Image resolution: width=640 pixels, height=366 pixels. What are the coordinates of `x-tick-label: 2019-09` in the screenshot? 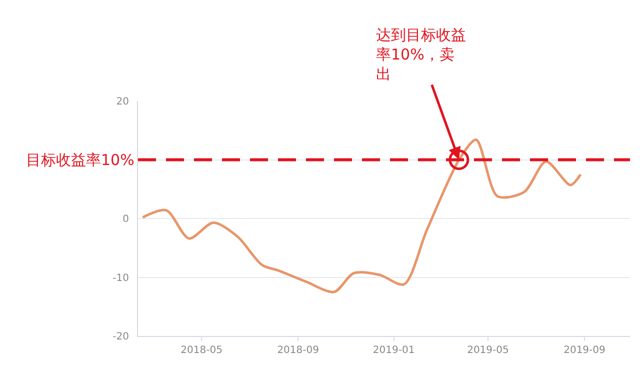 It's located at (585, 350).